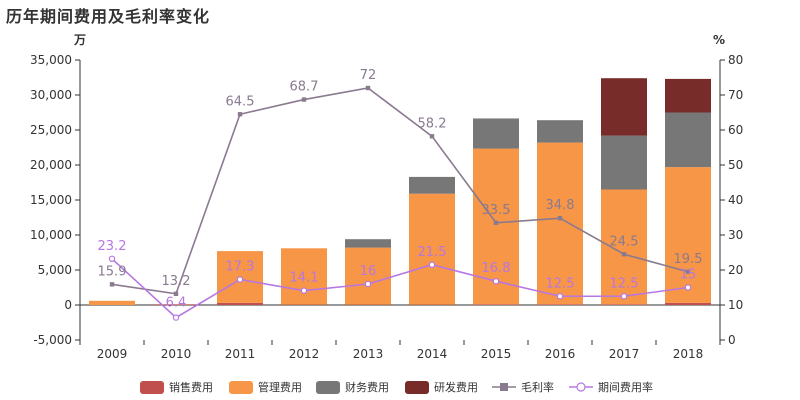  Describe the element at coordinates (496, 210) in the screenshot. I see `gross-data-label: 33.5` at that location.